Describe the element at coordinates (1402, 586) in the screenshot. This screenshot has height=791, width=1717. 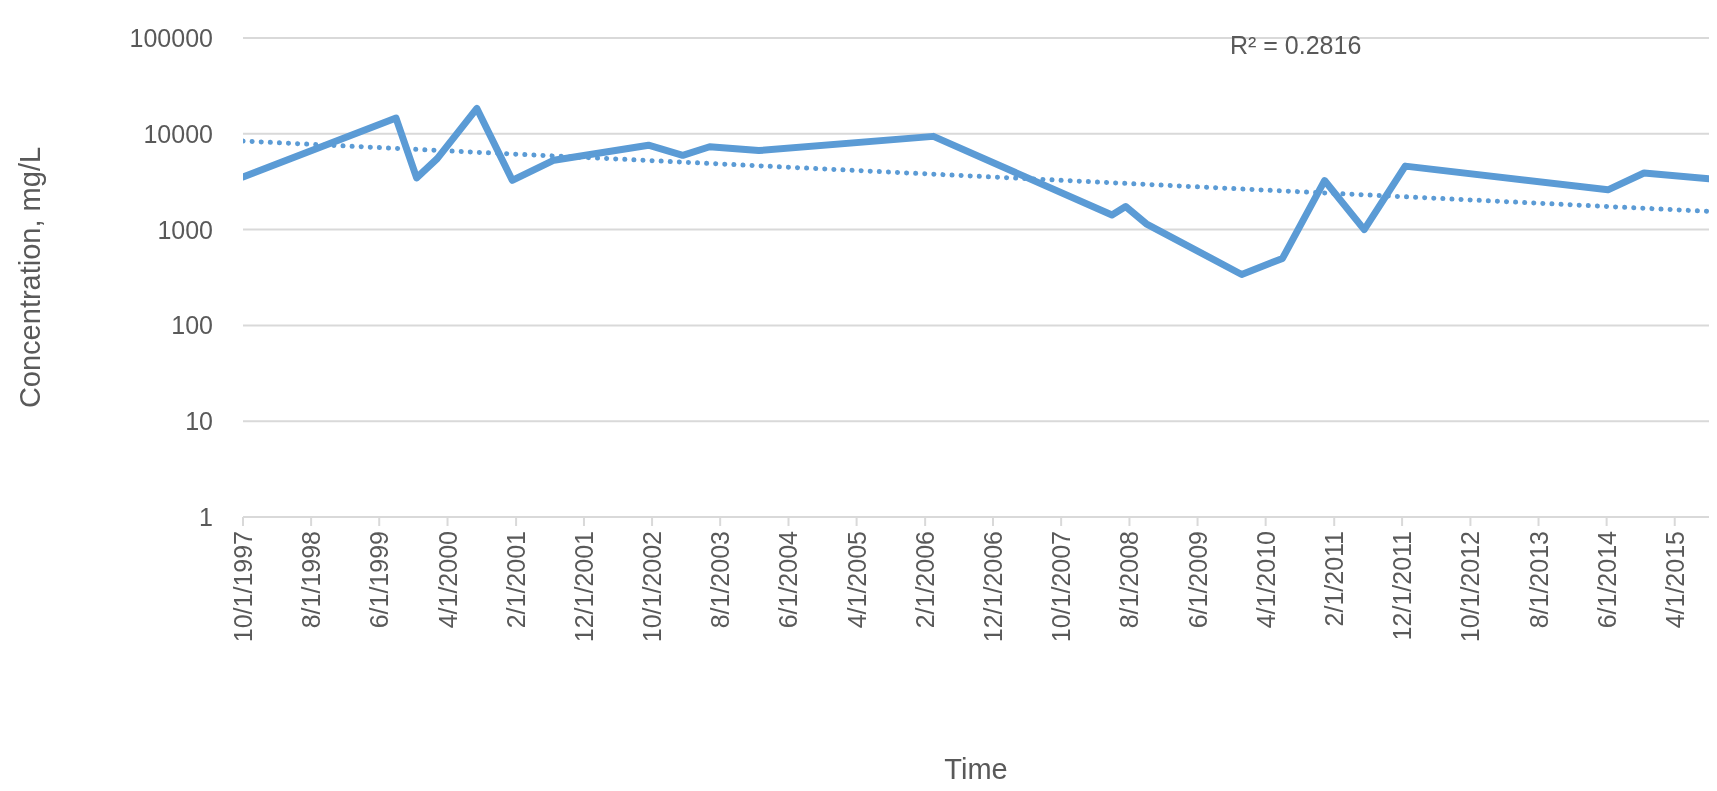
I see `x-tick-label: 12/1/2011` at that location.